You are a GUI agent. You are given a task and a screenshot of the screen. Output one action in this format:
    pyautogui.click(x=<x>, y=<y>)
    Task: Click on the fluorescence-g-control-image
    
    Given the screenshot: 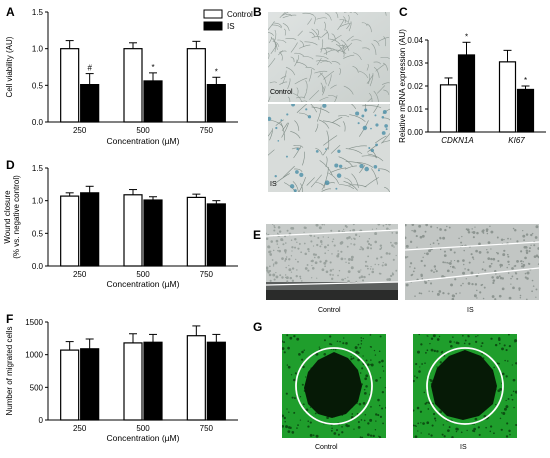 What is the action you would take?
    pyautogui.click(x=334, y=386)
    